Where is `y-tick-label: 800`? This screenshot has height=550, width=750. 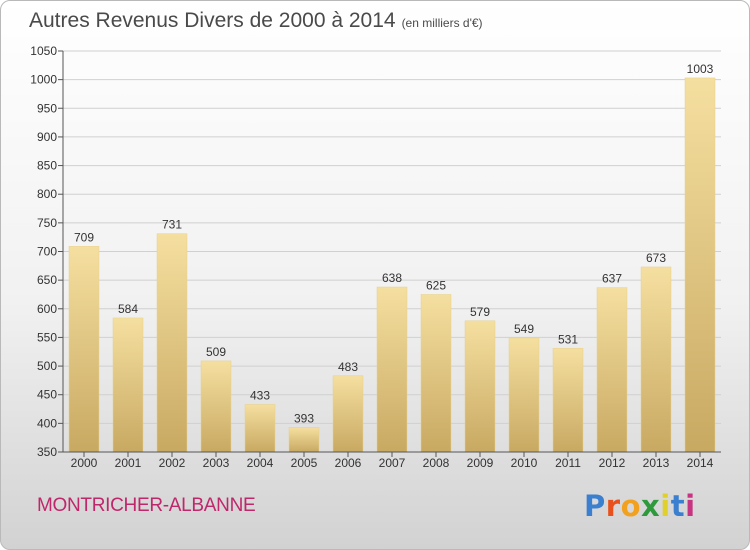
y-tick-label: 800 is located at coordinates (47, 194).